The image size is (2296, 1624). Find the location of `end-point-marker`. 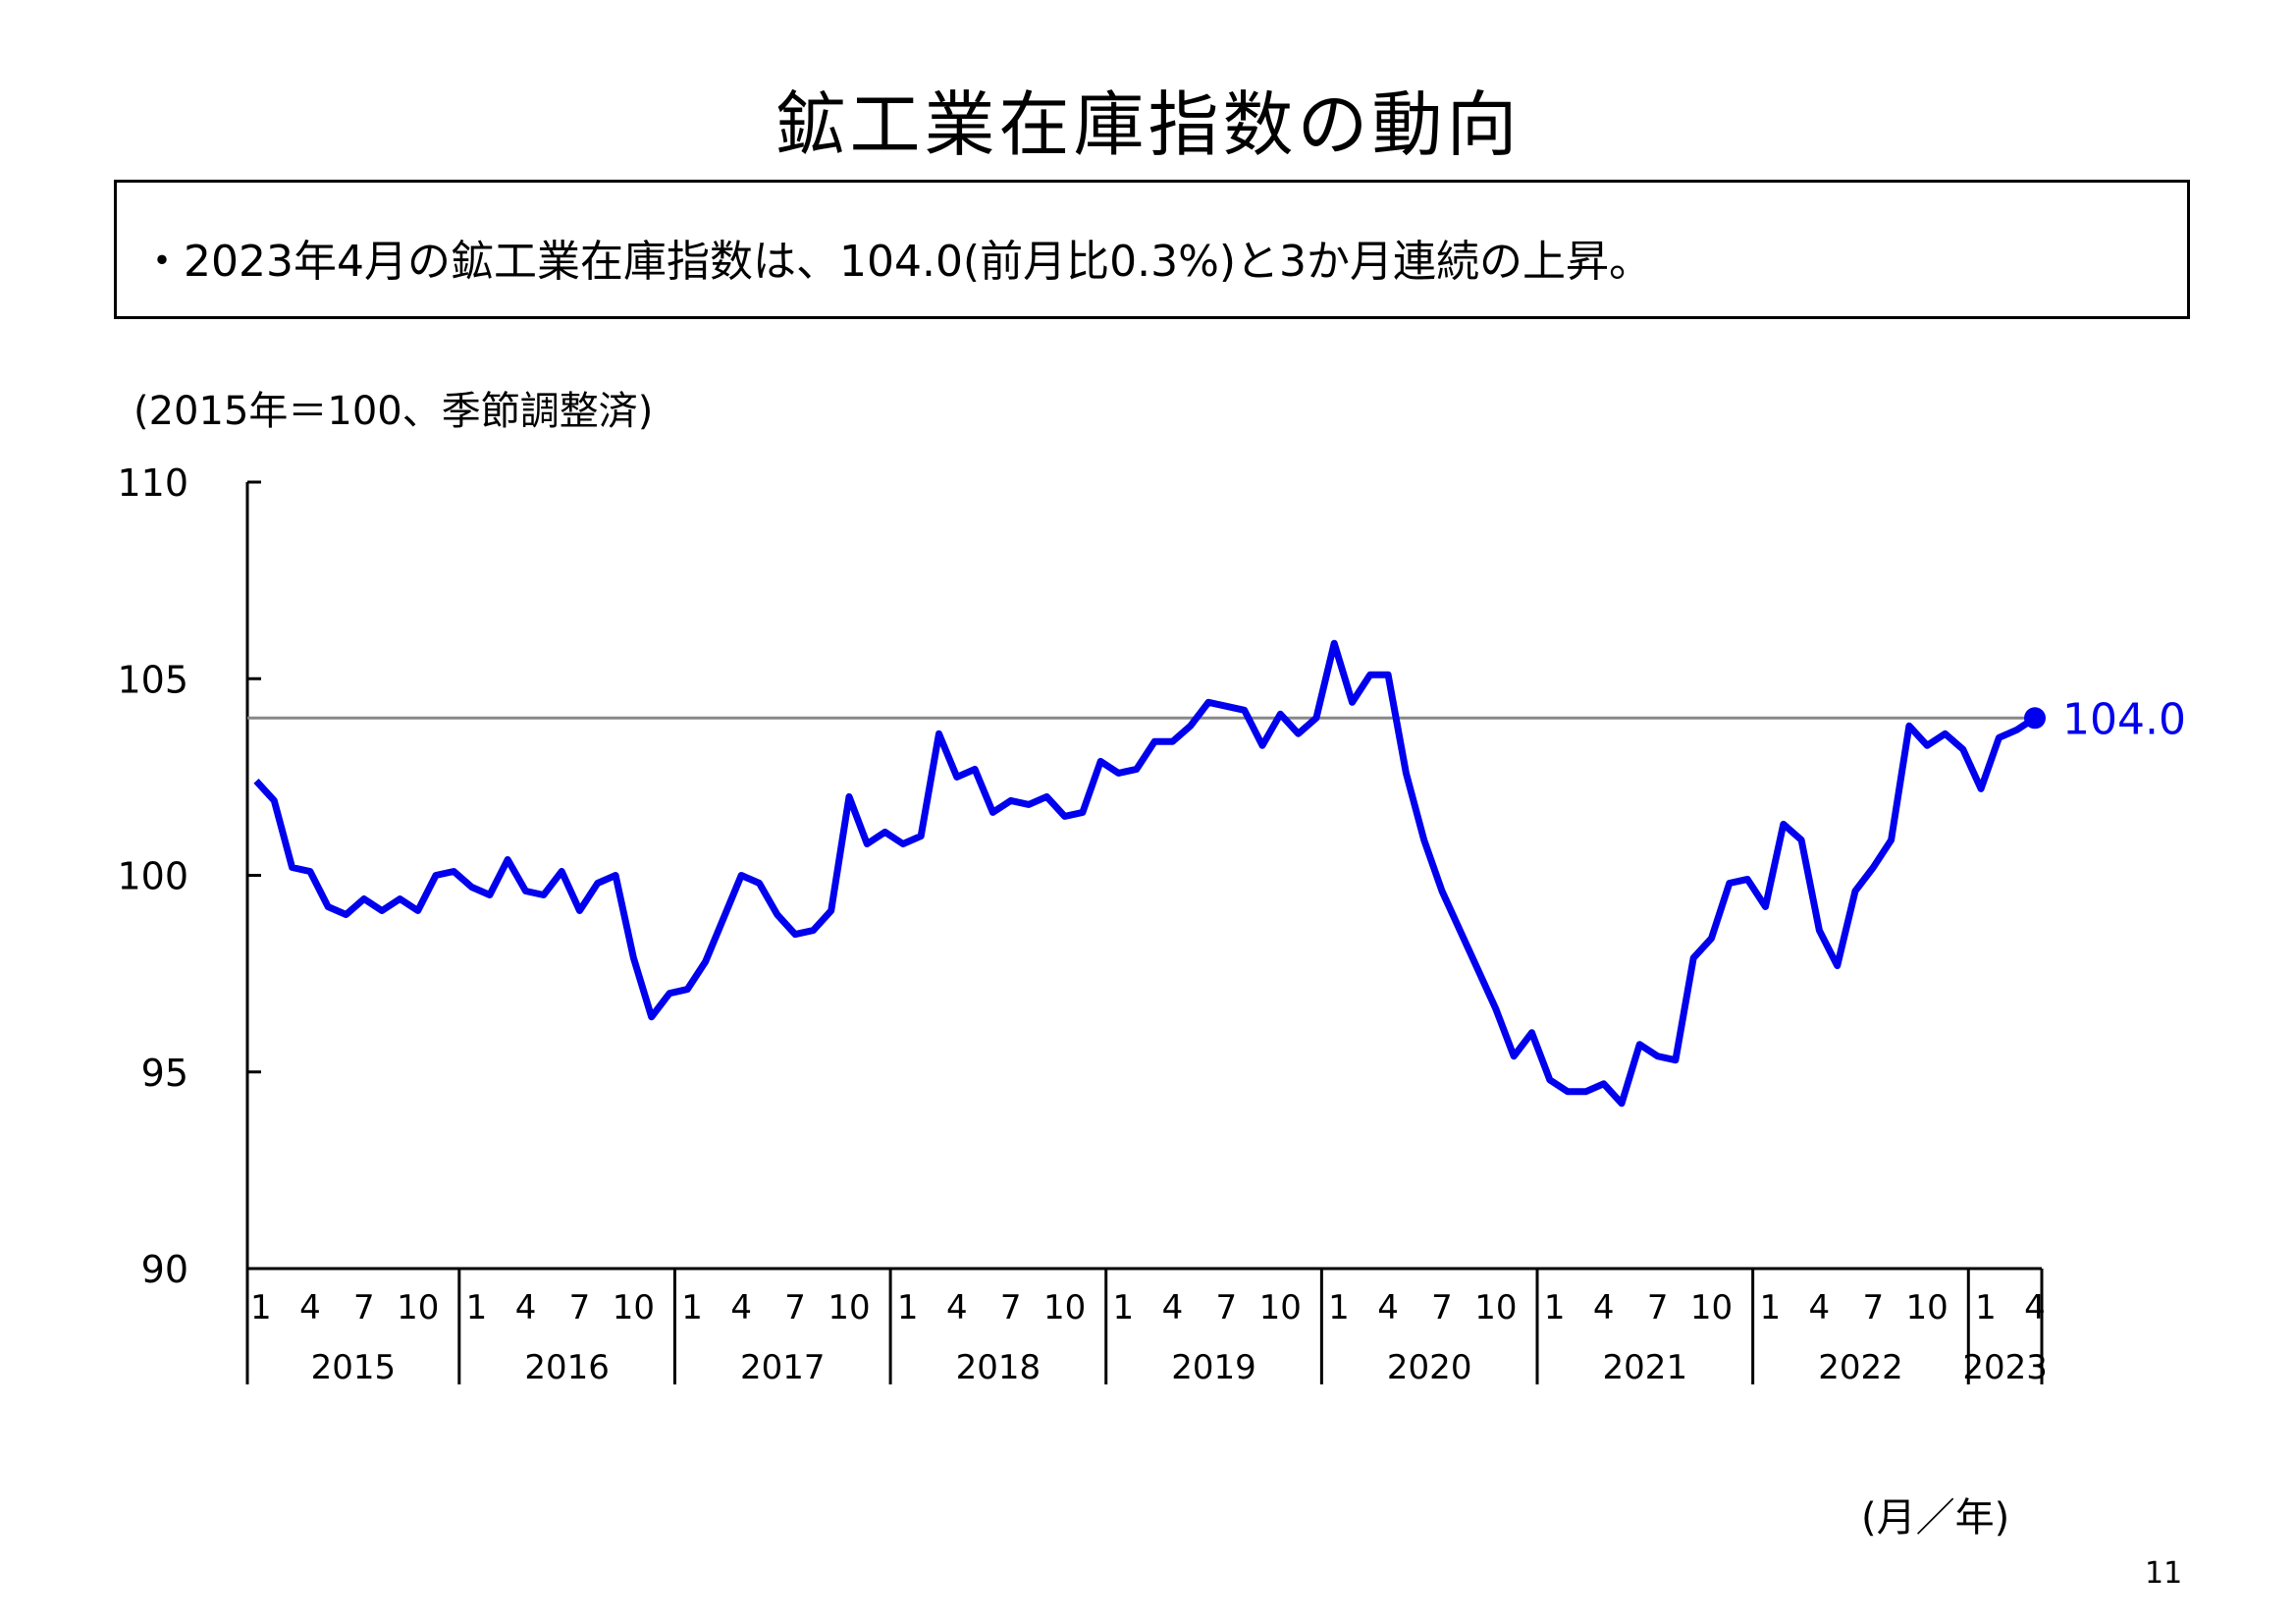

end-point-marker is located at coordinates (2035, 718).